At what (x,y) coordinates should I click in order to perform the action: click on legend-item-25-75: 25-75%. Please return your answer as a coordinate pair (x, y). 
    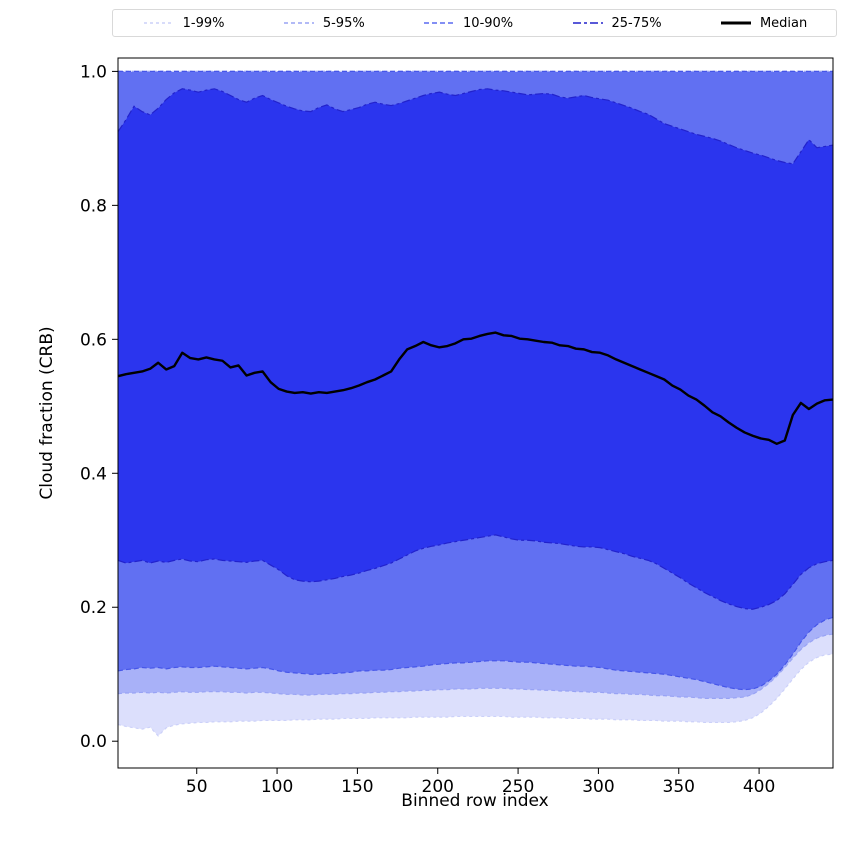
    Looking at the image, I should click on (616, 23).